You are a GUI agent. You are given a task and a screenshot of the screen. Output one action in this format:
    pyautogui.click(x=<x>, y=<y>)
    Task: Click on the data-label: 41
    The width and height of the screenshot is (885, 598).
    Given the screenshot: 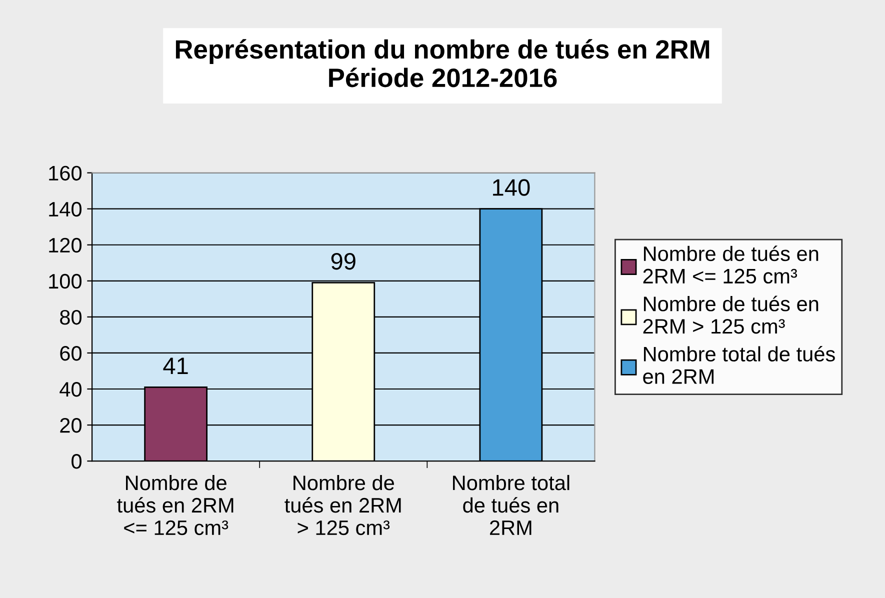 What is the action you would take?
    pyautogui.click(x=175, y=366)
    